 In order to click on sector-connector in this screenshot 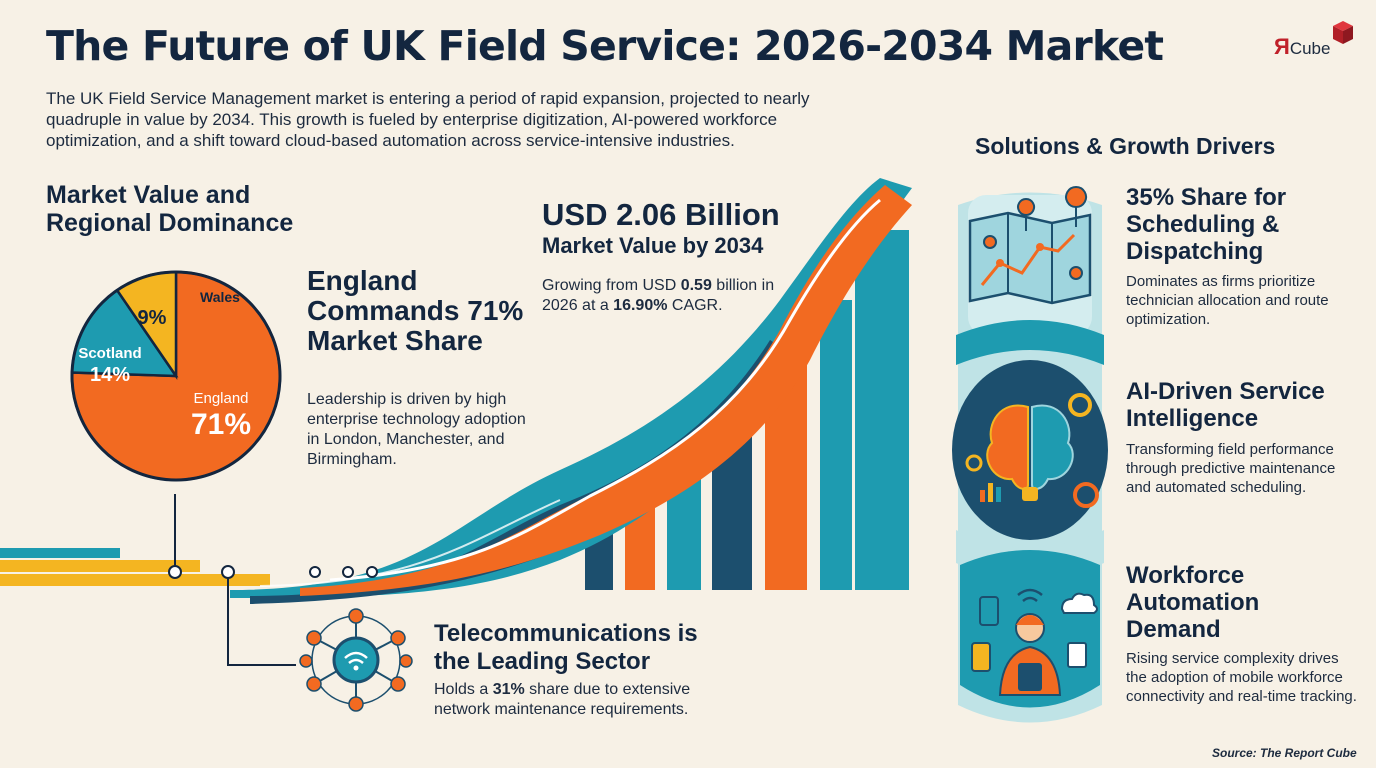, I will do `click(261, 622)`.